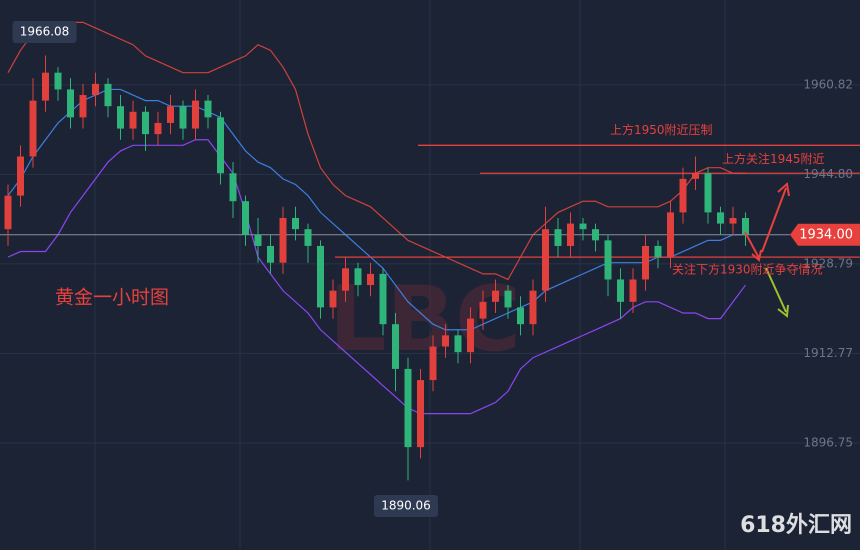 The width and height of the screenshot is (860, 550). What do you see at coordinates (796, 525) in the screenshot?
I see `site-watermark: 618外汇网` at bounding box center [796, 525].